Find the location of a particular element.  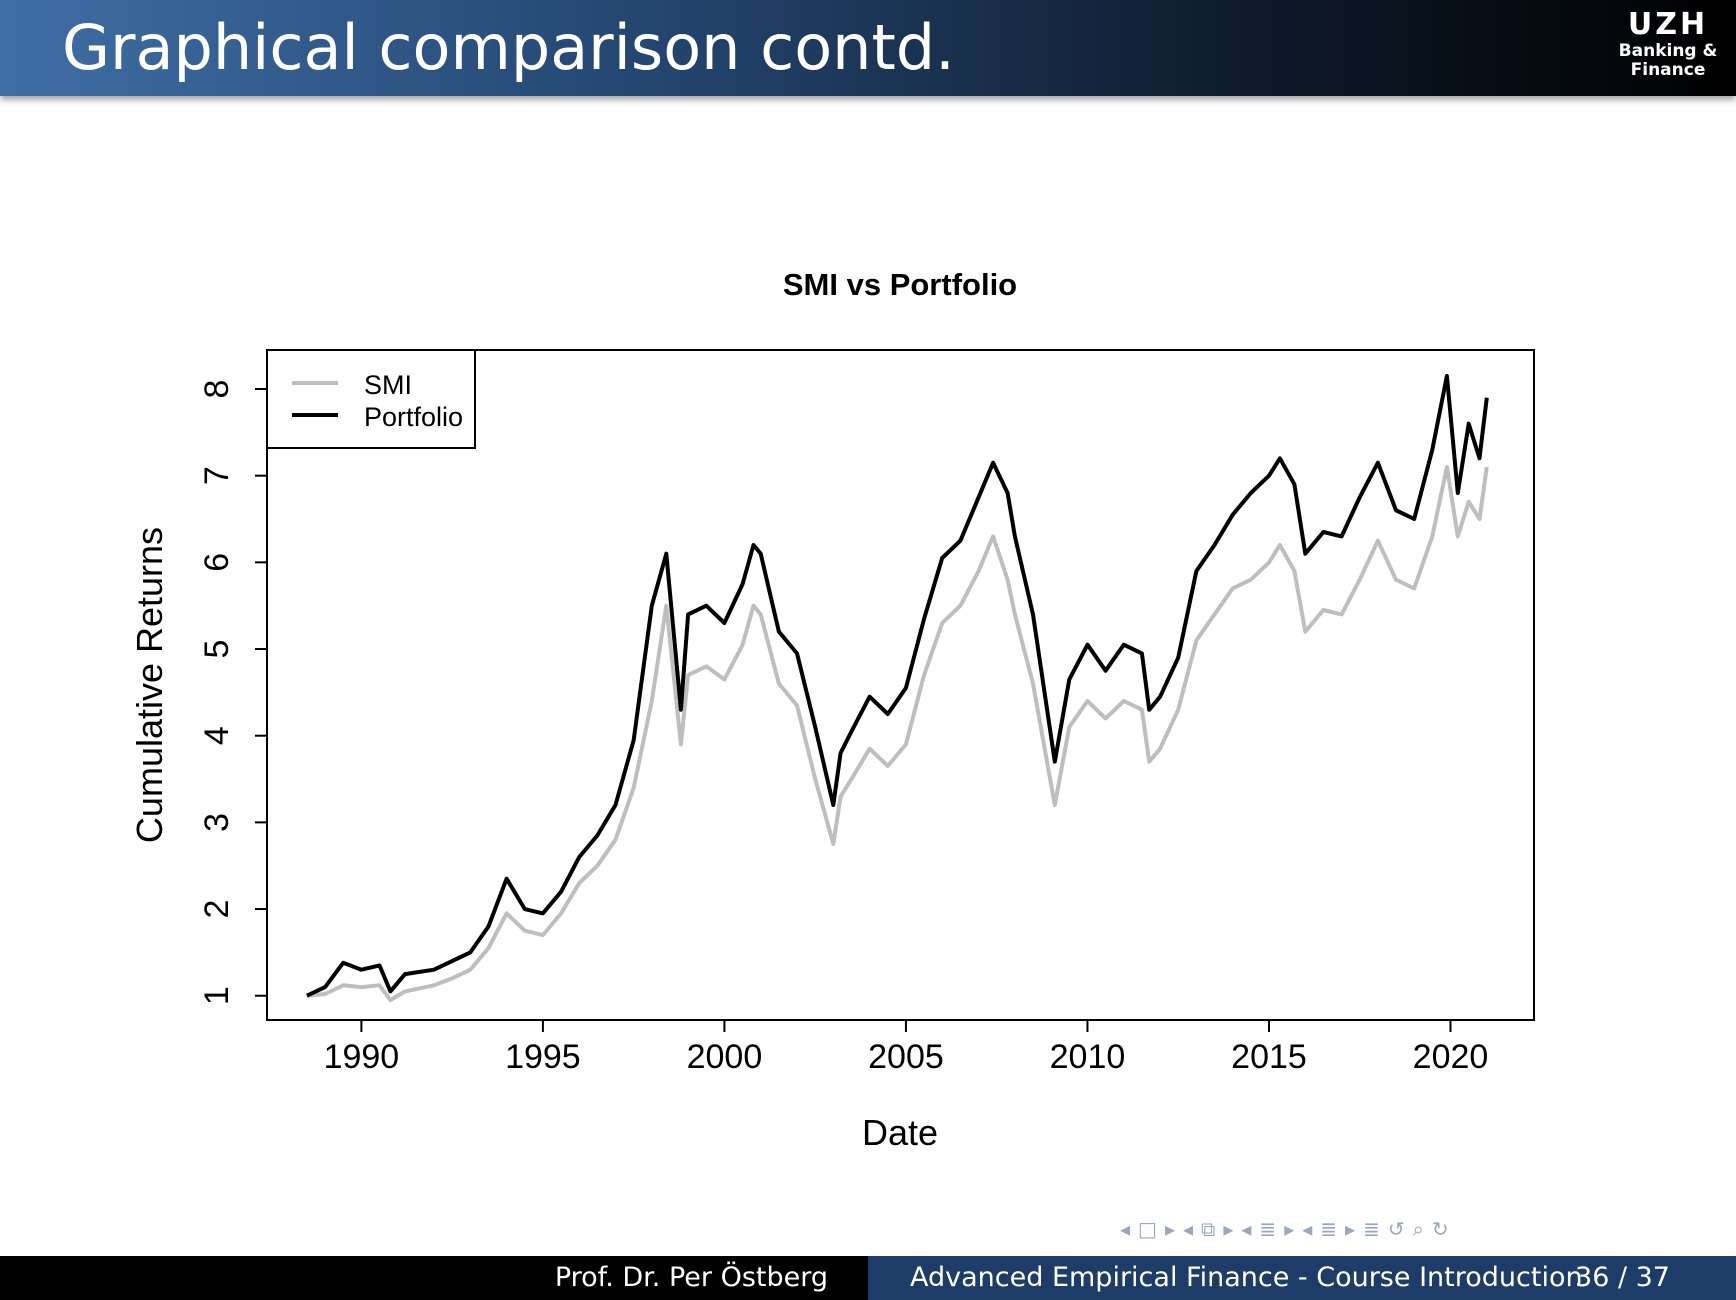

y-tick-label: 8 is located at coordinates (217, 389).